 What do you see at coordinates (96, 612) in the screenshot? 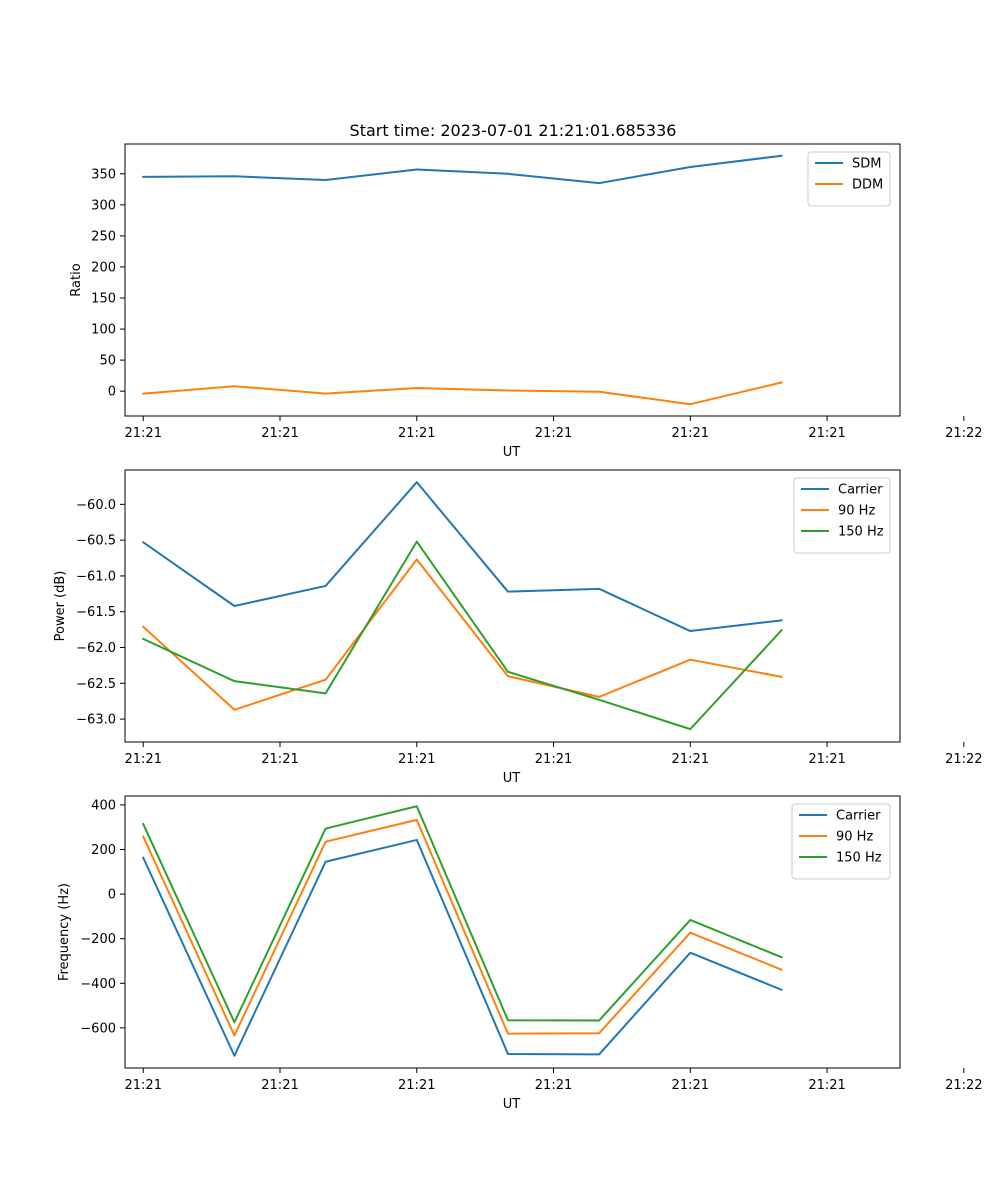
I see `y-tick-label: −61.5` at bounding box center [96, 612].